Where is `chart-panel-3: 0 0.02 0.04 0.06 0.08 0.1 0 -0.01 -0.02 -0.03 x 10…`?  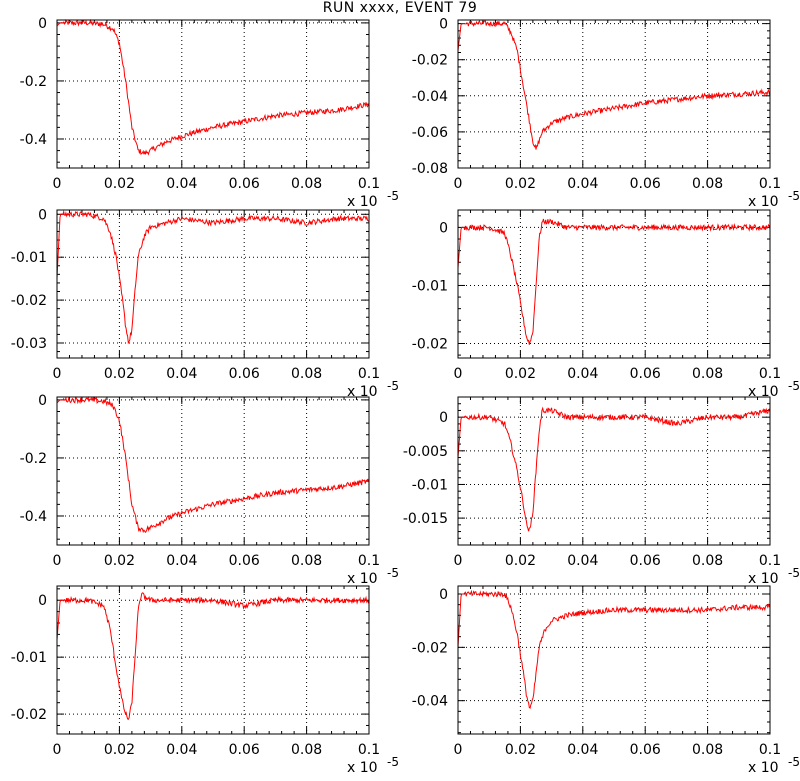
chart-panel-3: 0 0.02 0.04 0.06 0.08 0.1 0 -0.01 -0.02 -0.03 x 10… is located at coordinates (205, 303).